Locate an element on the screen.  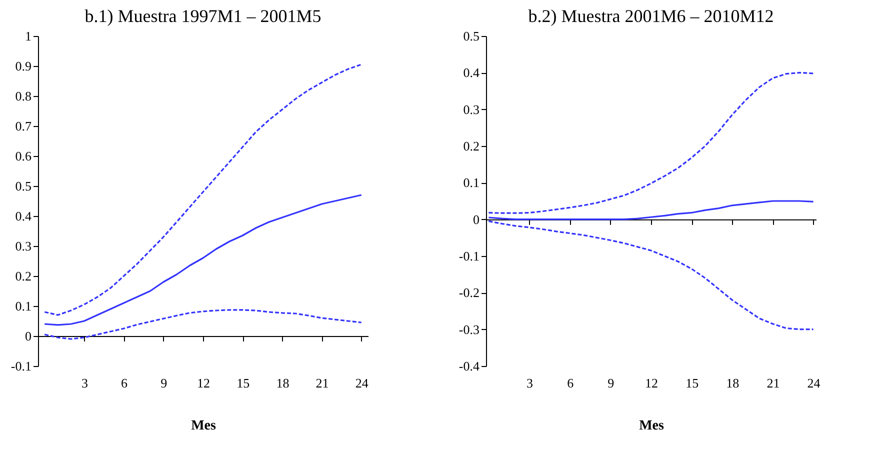
y-tick-label: 0.7 is located at coordinates (23, 126).